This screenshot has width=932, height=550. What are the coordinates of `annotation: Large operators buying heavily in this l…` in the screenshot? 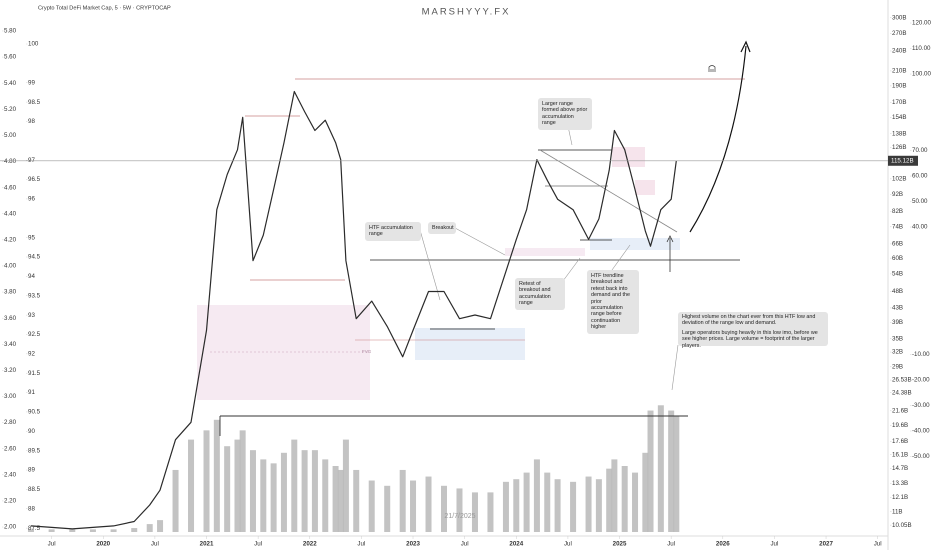 It's located at (750, 339).